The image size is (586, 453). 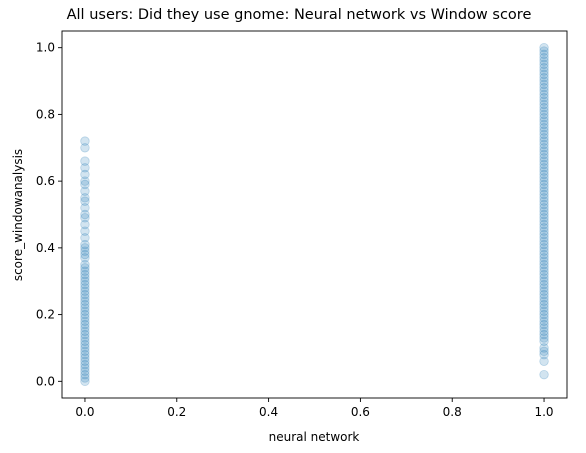 I want to click on x-tick-label: 0.8, so click(x=452, y=412).